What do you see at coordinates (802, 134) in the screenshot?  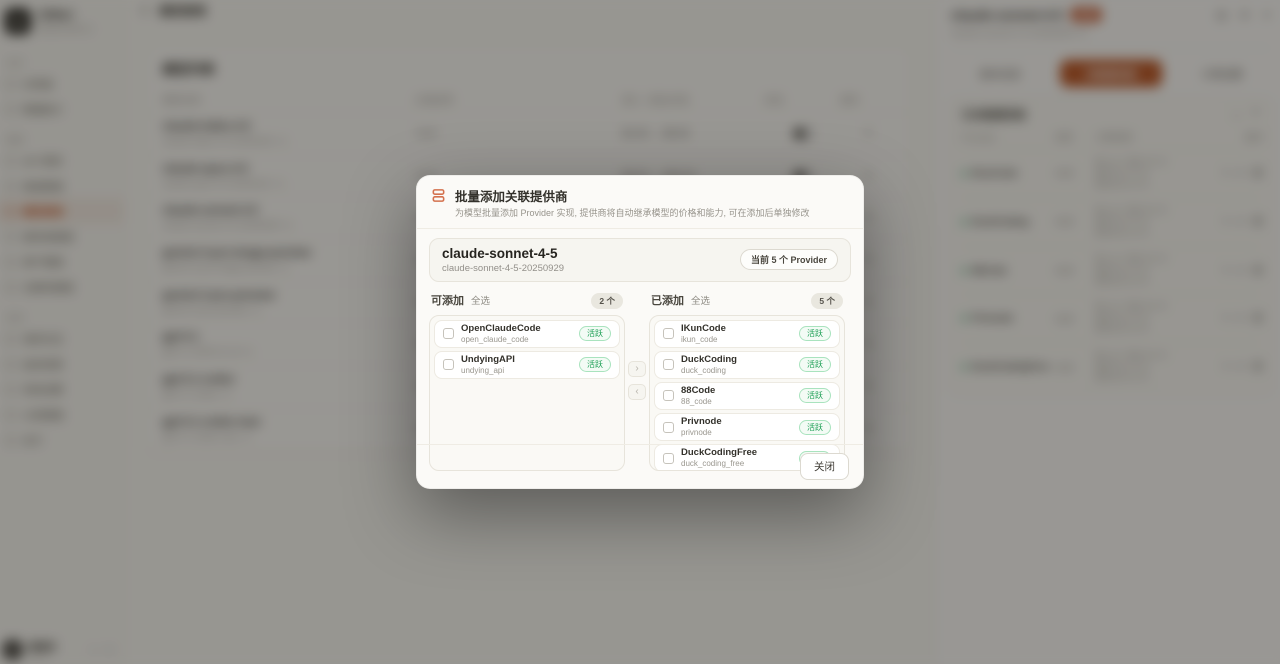 I see `model-status-toggle` at bounding box center [802, 134].